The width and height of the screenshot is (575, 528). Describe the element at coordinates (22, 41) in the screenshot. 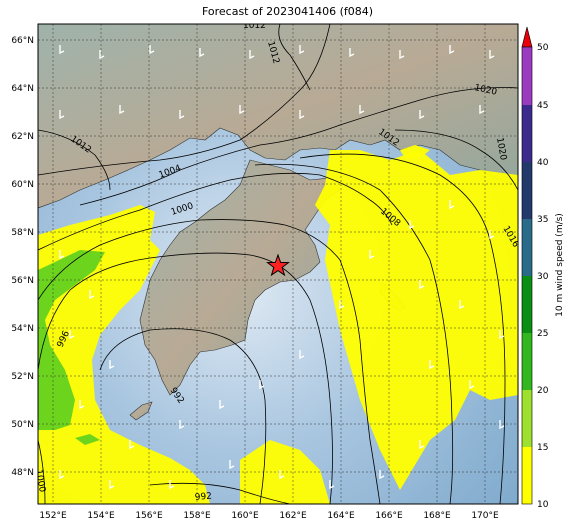

I see `y-tick-label: 66°N` at that location.